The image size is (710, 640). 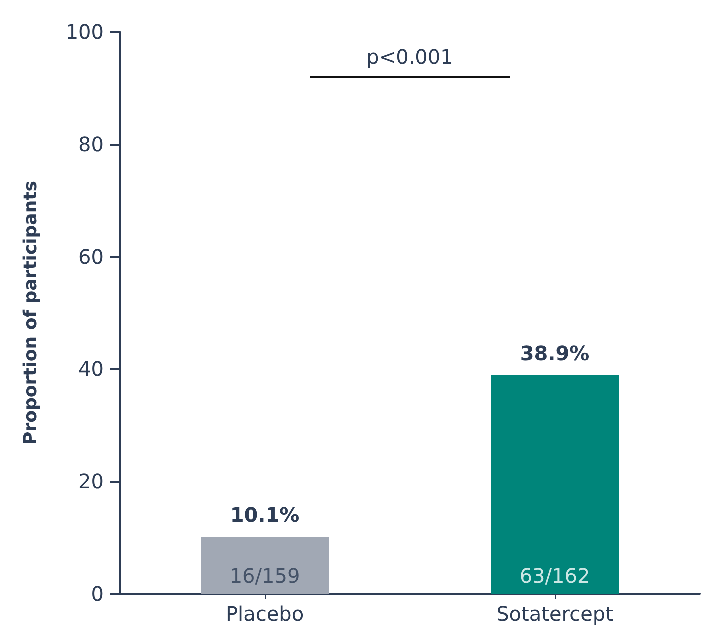 What do you see at coordinates (91, 256) in the screenshot?
I see `y-tick-label: 60` at bounding box center [91, 256].